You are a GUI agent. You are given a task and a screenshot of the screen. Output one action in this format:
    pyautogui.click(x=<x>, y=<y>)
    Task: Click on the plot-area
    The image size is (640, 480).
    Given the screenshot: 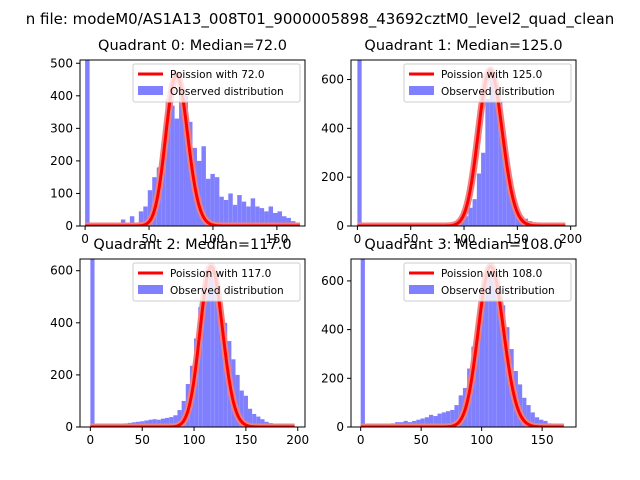 What is the action you would take?
    pyautogui.click(x=192, y=143)
    